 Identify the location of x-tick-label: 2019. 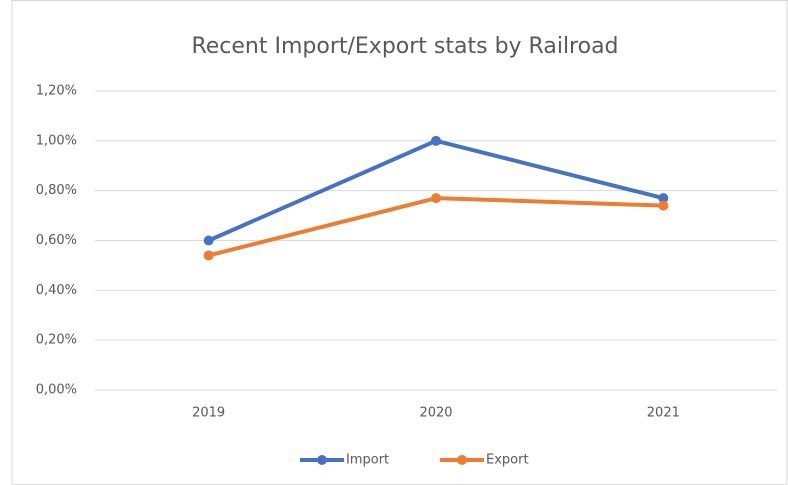
(208, 413).